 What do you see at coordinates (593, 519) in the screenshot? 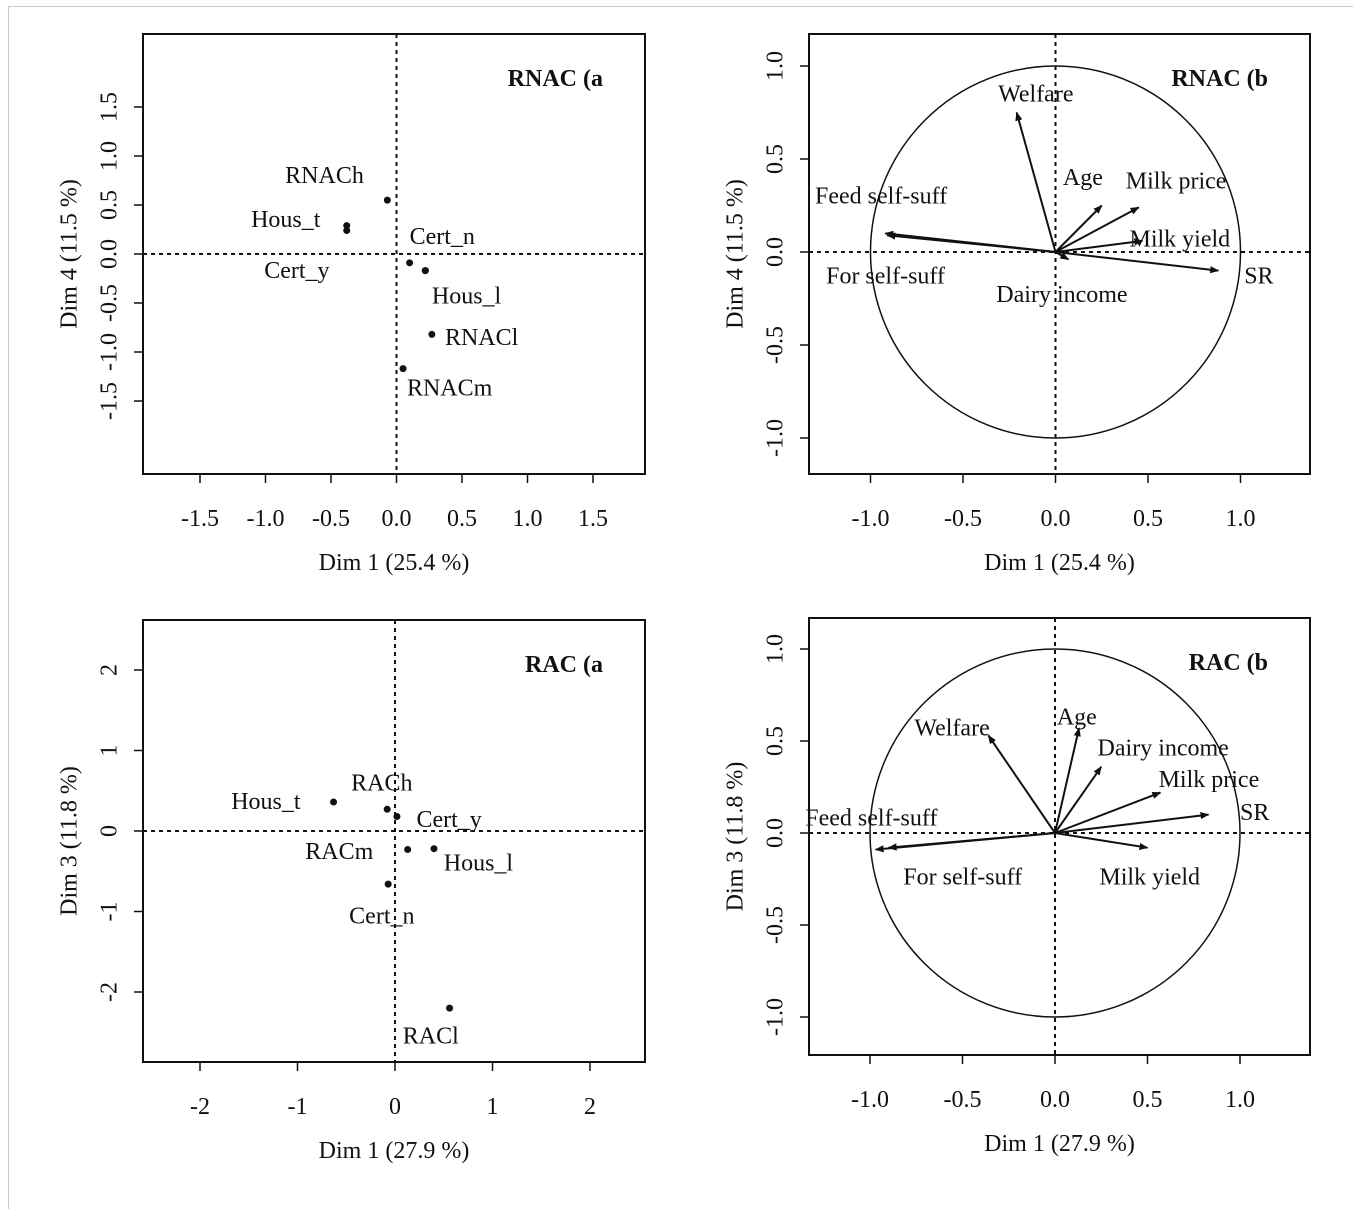
I see `x-tick-label: 1.5` at bounding box center [593, 519].